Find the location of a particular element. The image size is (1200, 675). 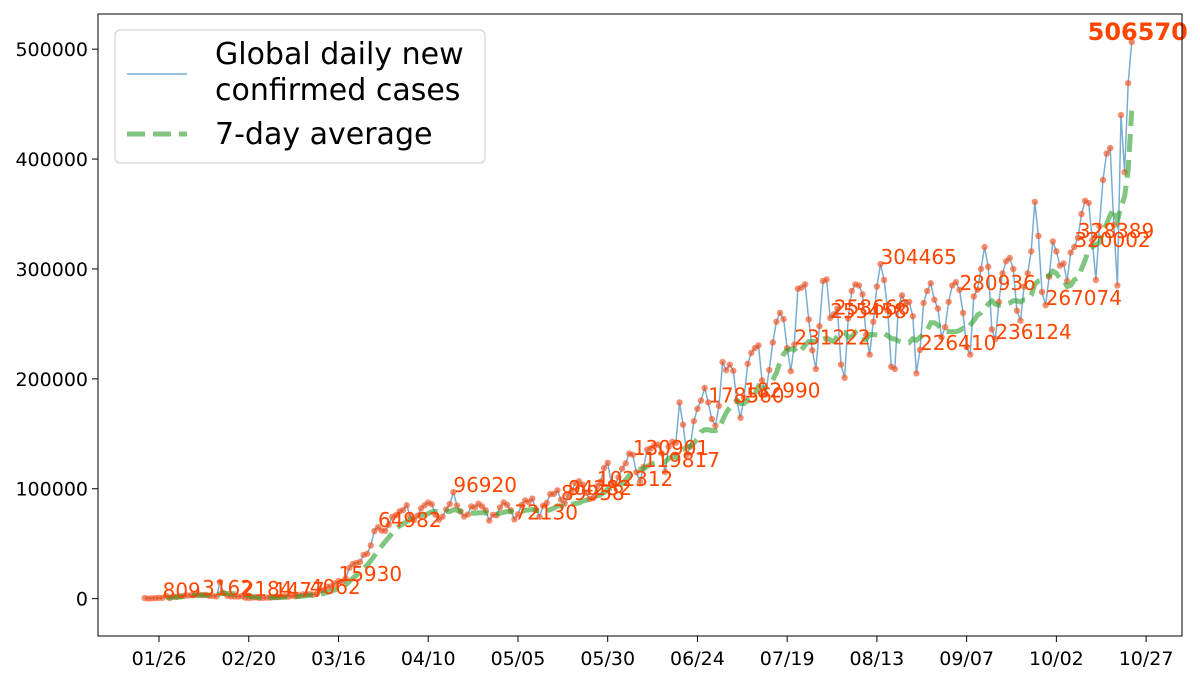

data-label: 258666 is located at coordinates (872, 307).